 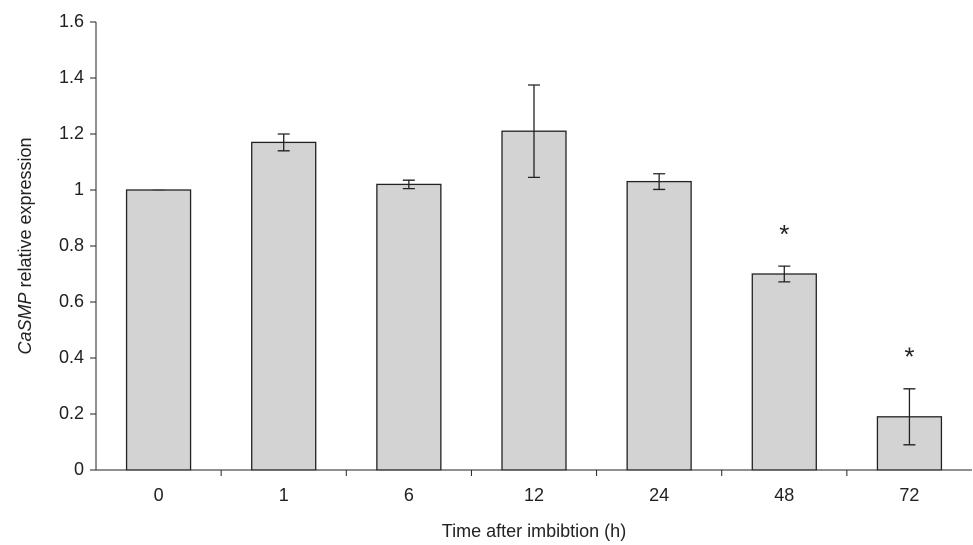 I want to click on y-tick-label: 0.6, so click(x=71, y=301).